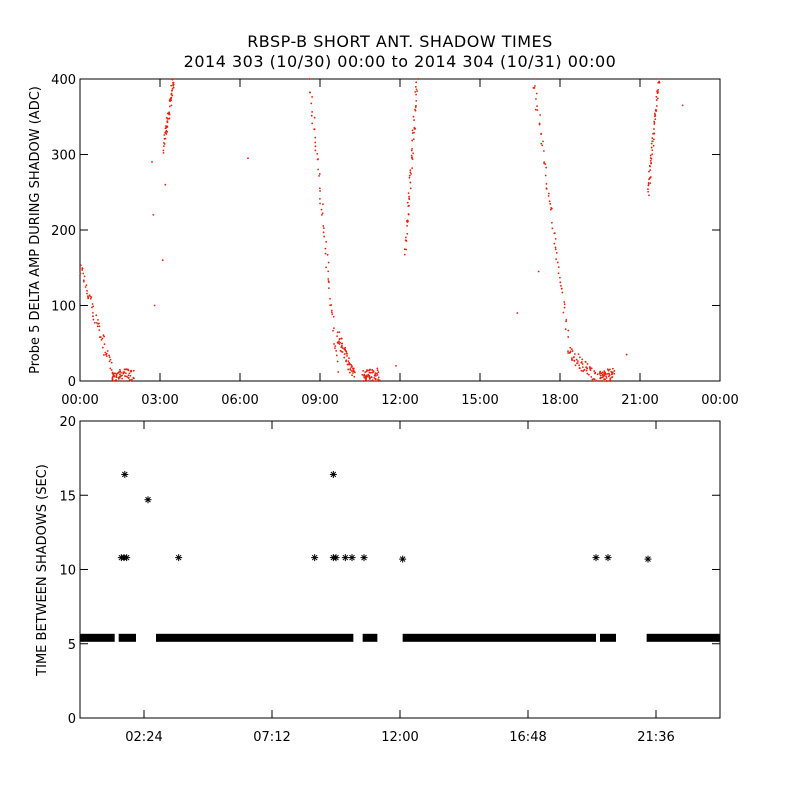  Describe the element at coordinates (639, 400) in the screenshot. I see `top-x-tick-label: 21:00` at that location.